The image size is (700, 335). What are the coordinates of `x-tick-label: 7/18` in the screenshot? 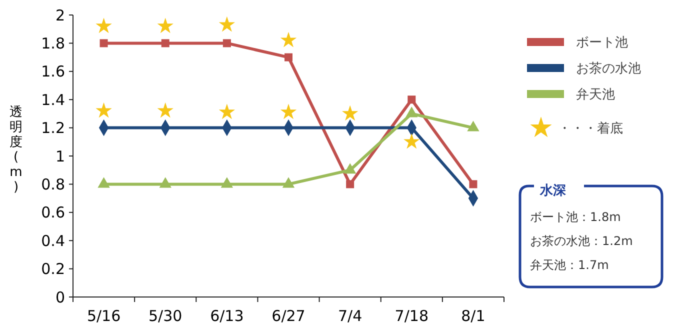 It's located at (411, 316).